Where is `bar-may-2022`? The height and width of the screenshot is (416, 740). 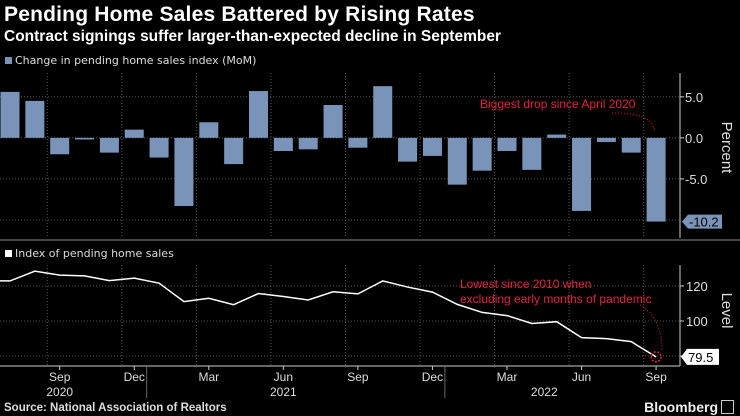
bar-may-2022 is located at coordinates (557, 136).